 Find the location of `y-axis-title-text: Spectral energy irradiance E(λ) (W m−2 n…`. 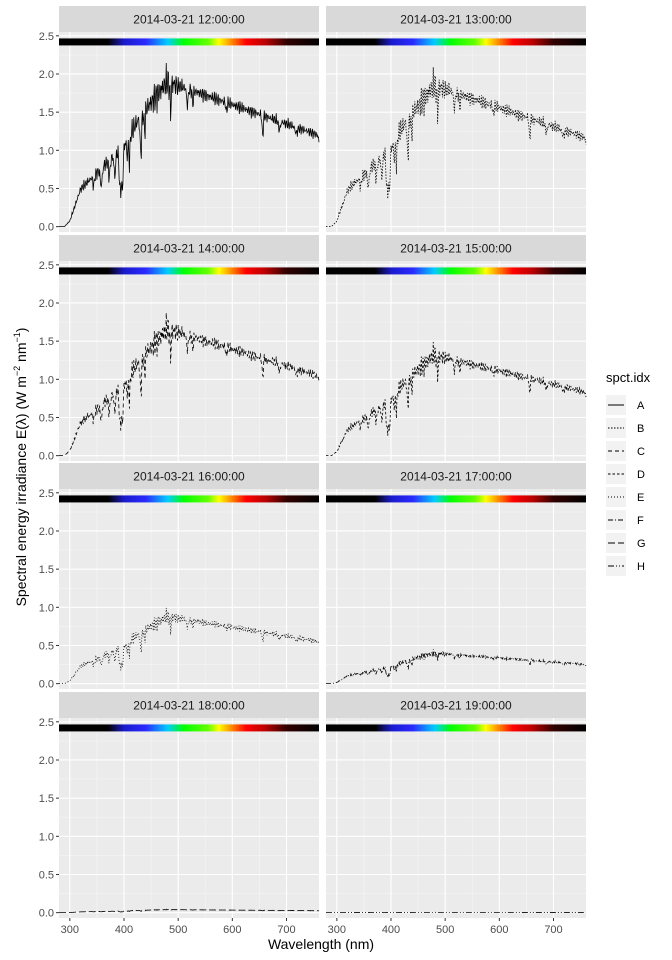

y-axis-title-text: Spectral energy irradiance E(λ) (W m−2 n… is located at coordinates (20, 467).